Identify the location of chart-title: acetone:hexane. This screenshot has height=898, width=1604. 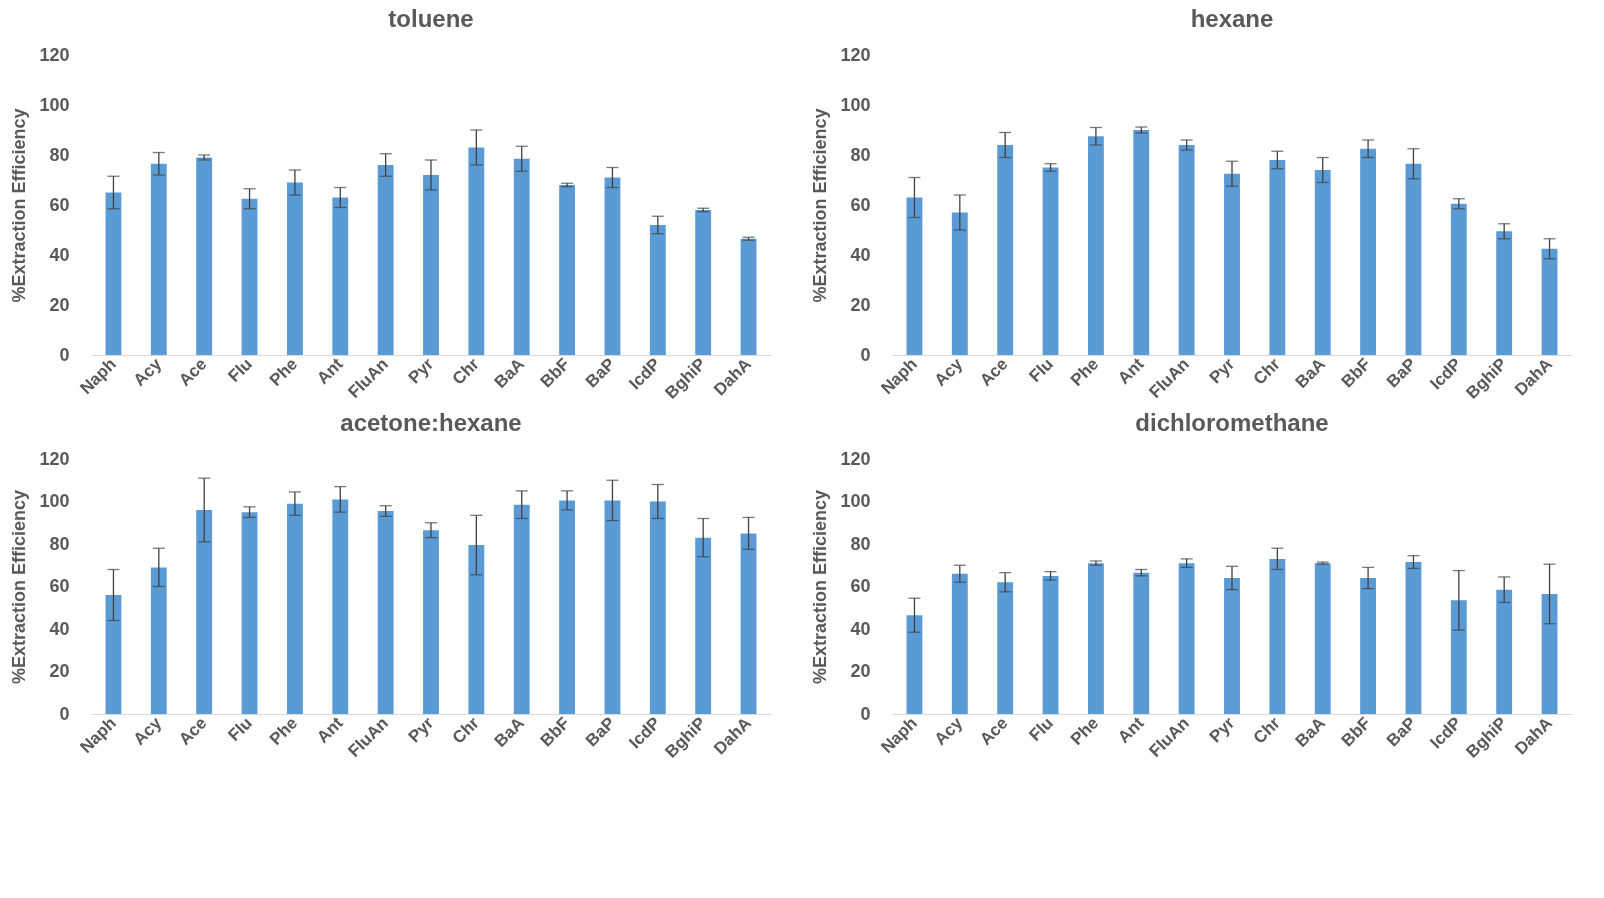
(431, 422).